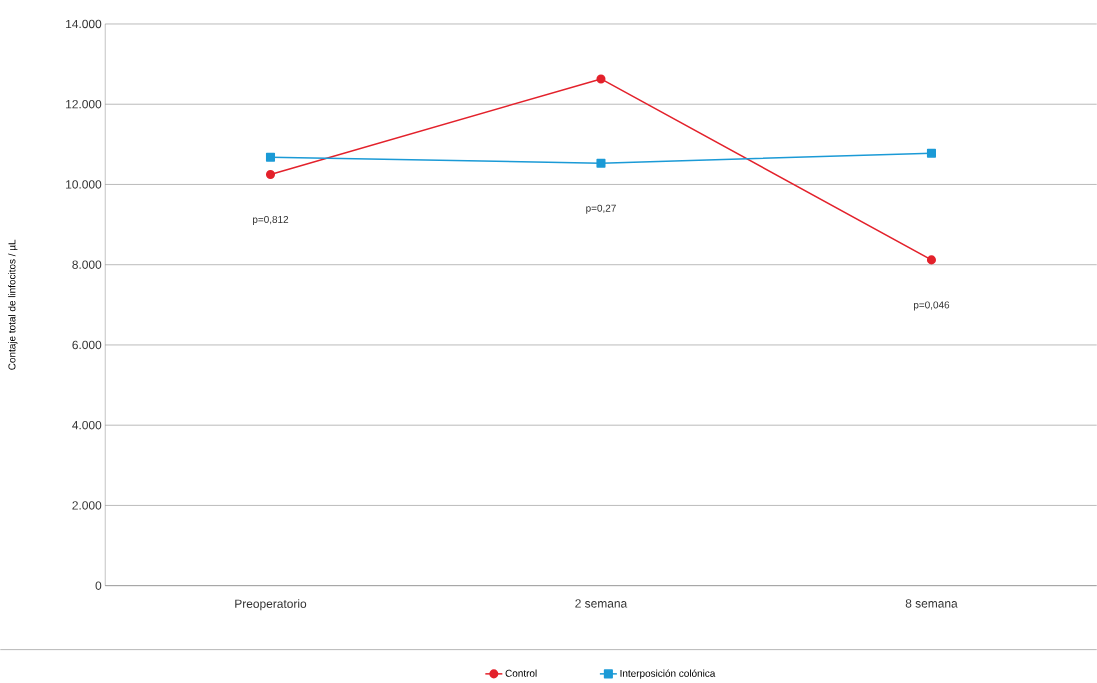 This screenshot has height=683, width=1097. I want to click on y-tick-label: 4.000, so click(87, 425).